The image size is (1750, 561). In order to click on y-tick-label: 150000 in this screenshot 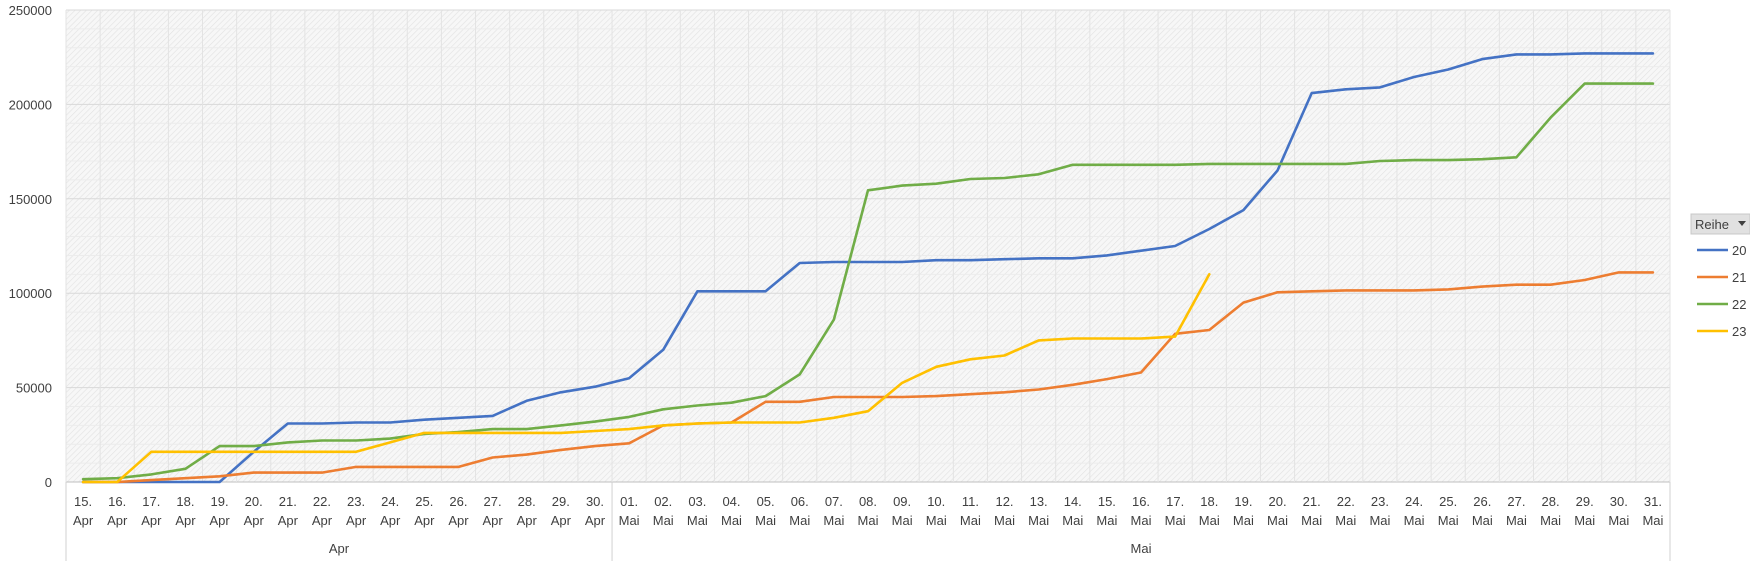, I will do `click(30, 199)`.